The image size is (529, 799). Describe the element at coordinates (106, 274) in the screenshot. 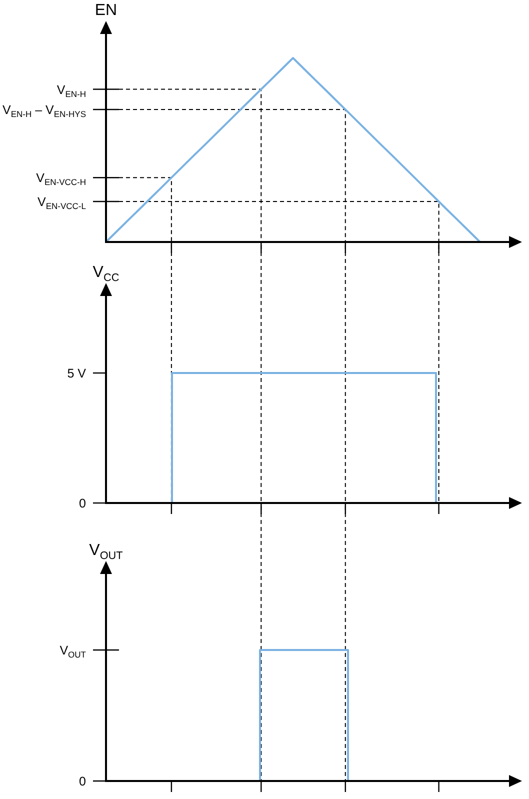

I see `y-axis-title: V$_{CC}$` at that location.